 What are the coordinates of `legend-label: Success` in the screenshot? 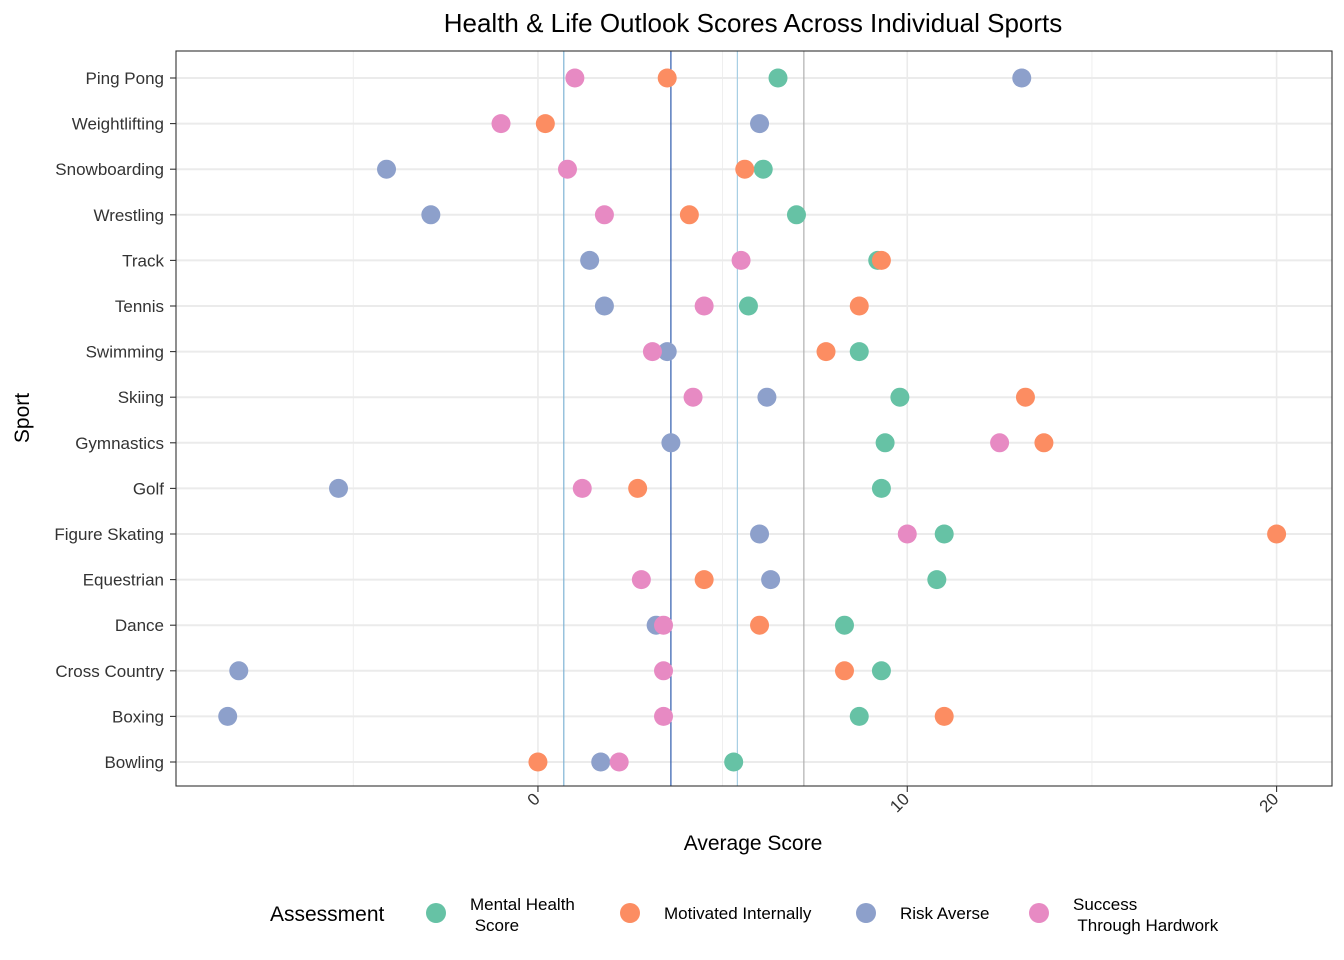 It's located at (1105, 904).